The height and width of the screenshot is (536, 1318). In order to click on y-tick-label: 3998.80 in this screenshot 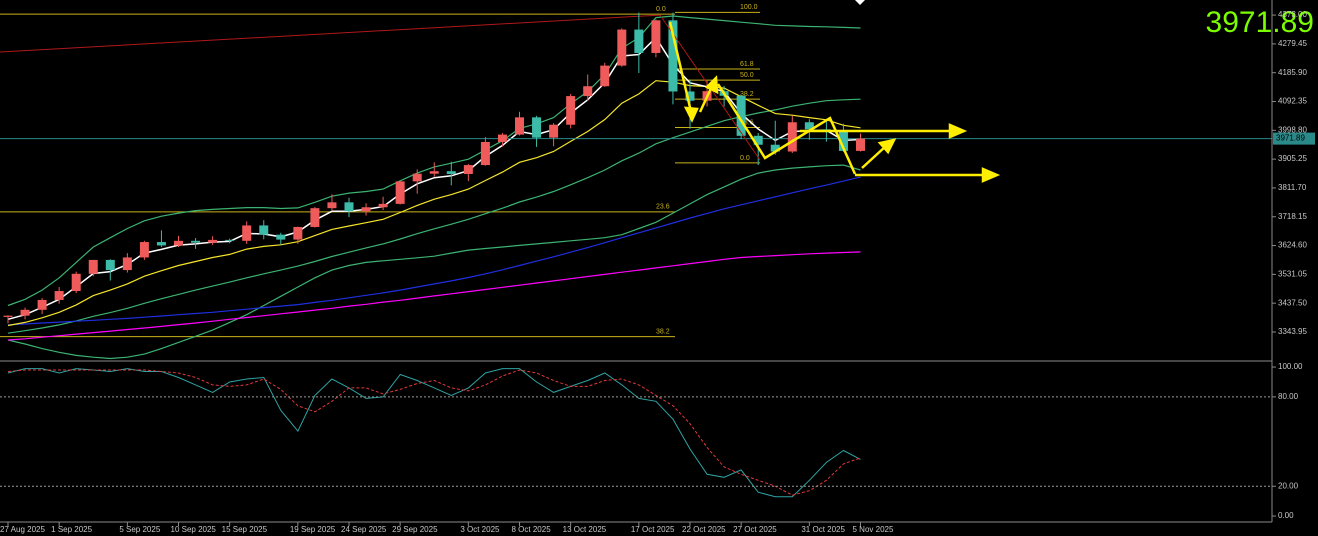, I will do `click(1292, 129)`.